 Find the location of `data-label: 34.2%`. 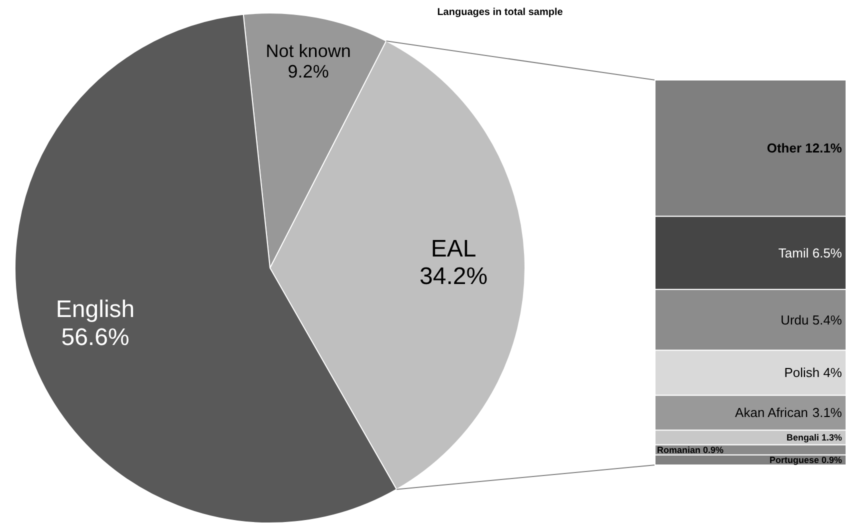

data-label: 34.2% is located at coordinates (454, 276).